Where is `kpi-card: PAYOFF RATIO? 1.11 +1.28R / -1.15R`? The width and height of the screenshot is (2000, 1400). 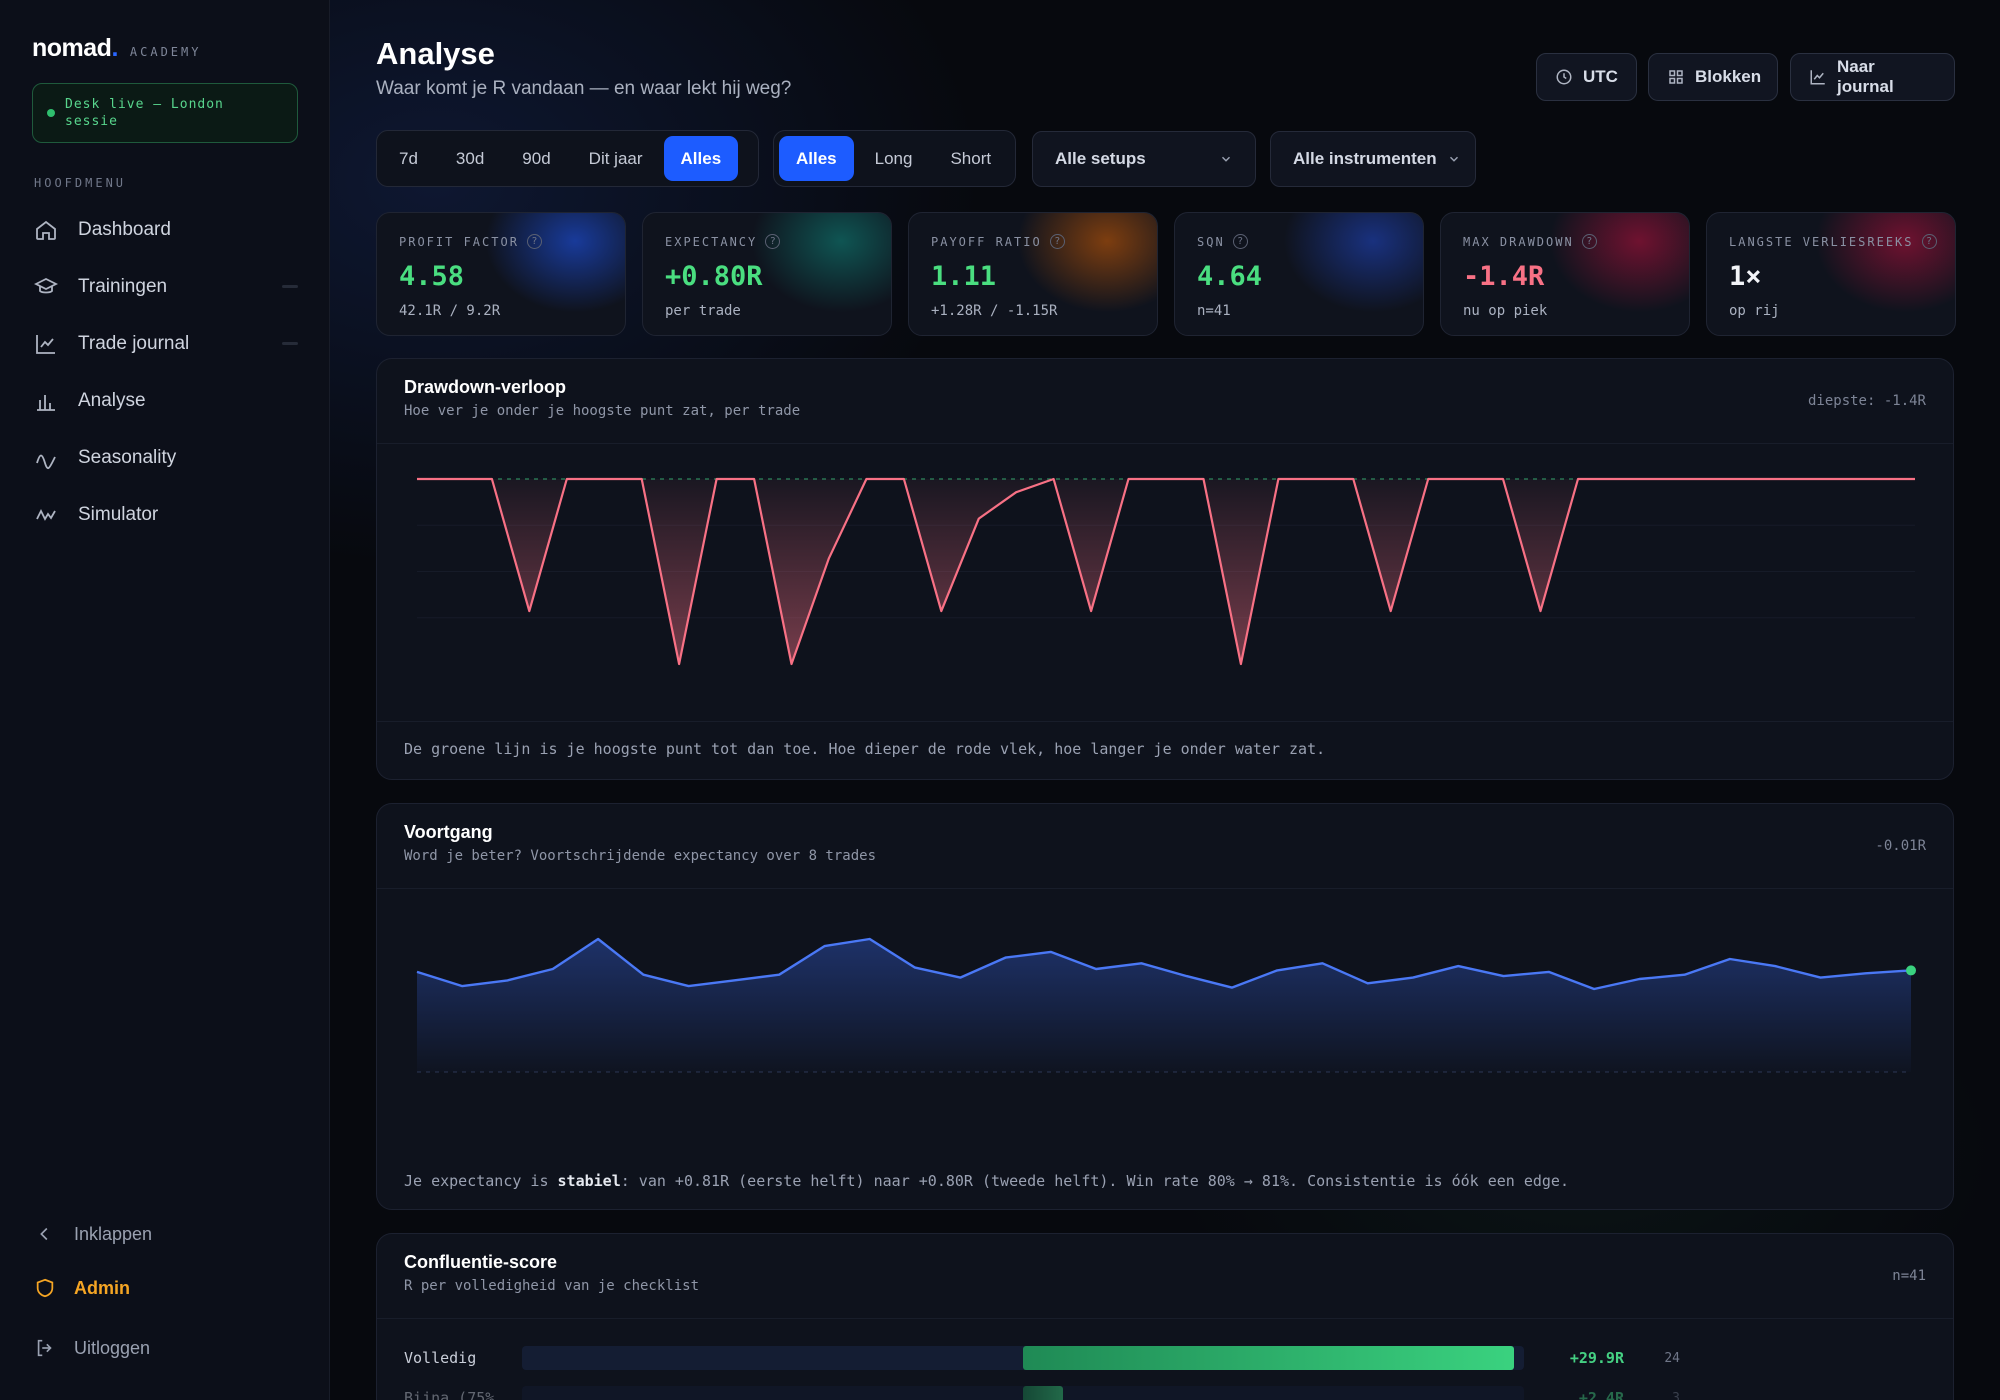
kpi-card: PAYOFF RATIO? 1.11 +1.28R / -1.15R is located at coordinates (1033, 274).